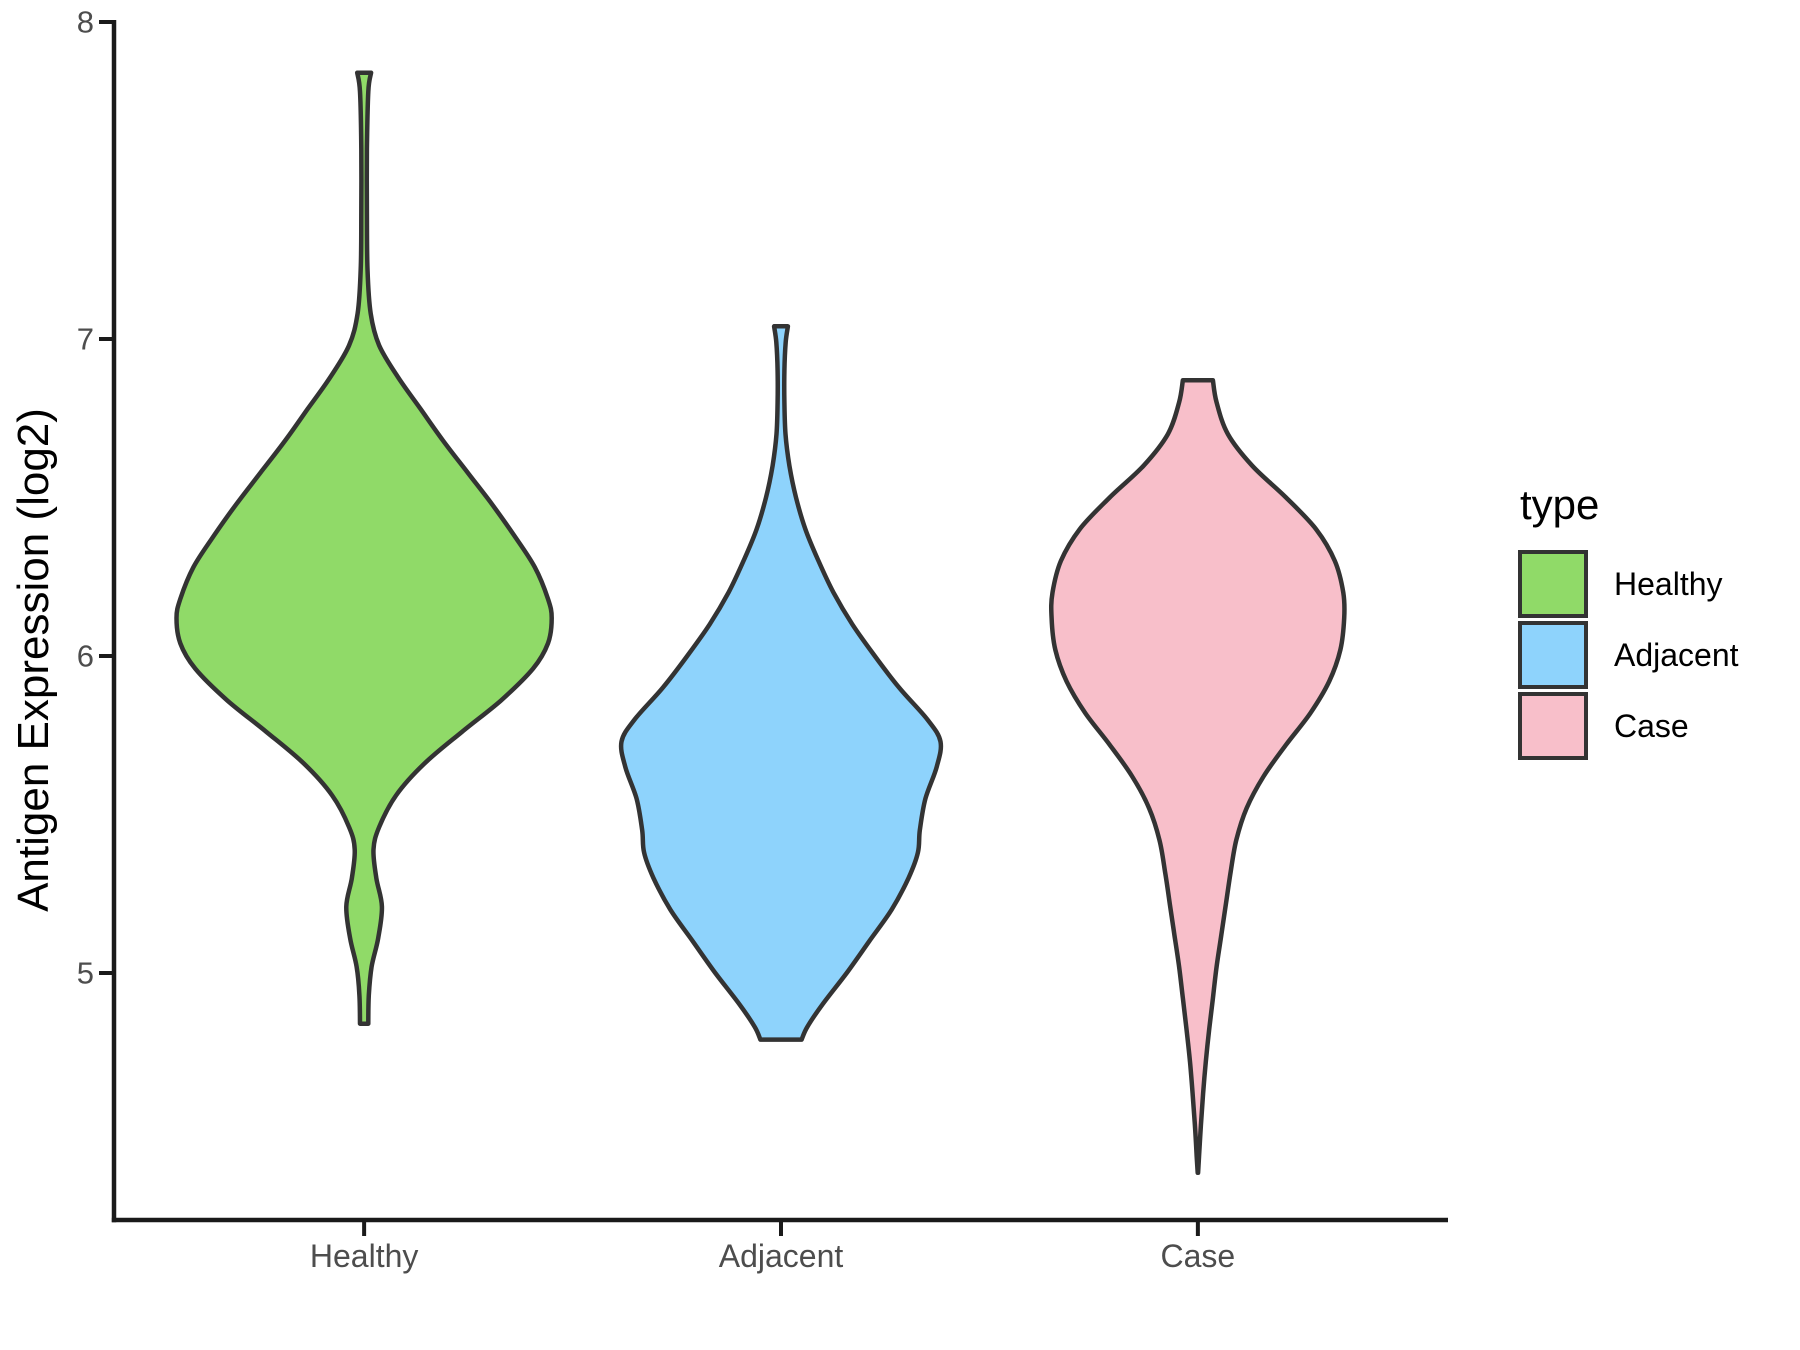  Describe the element at coordinates (1676, 655) in the screenshot. I see `legend-entry-label: Adjacent` at that location.